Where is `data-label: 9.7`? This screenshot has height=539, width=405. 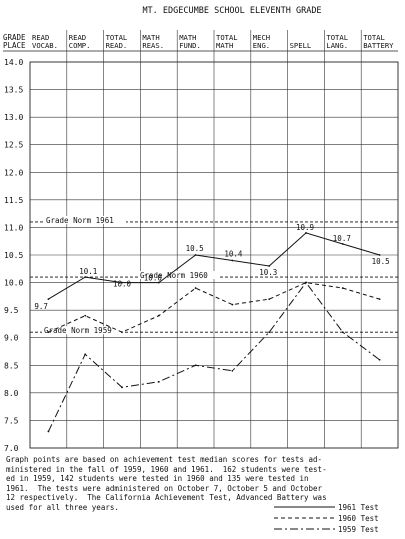 data-label: 9.7 is located at coordinates (41, 306).